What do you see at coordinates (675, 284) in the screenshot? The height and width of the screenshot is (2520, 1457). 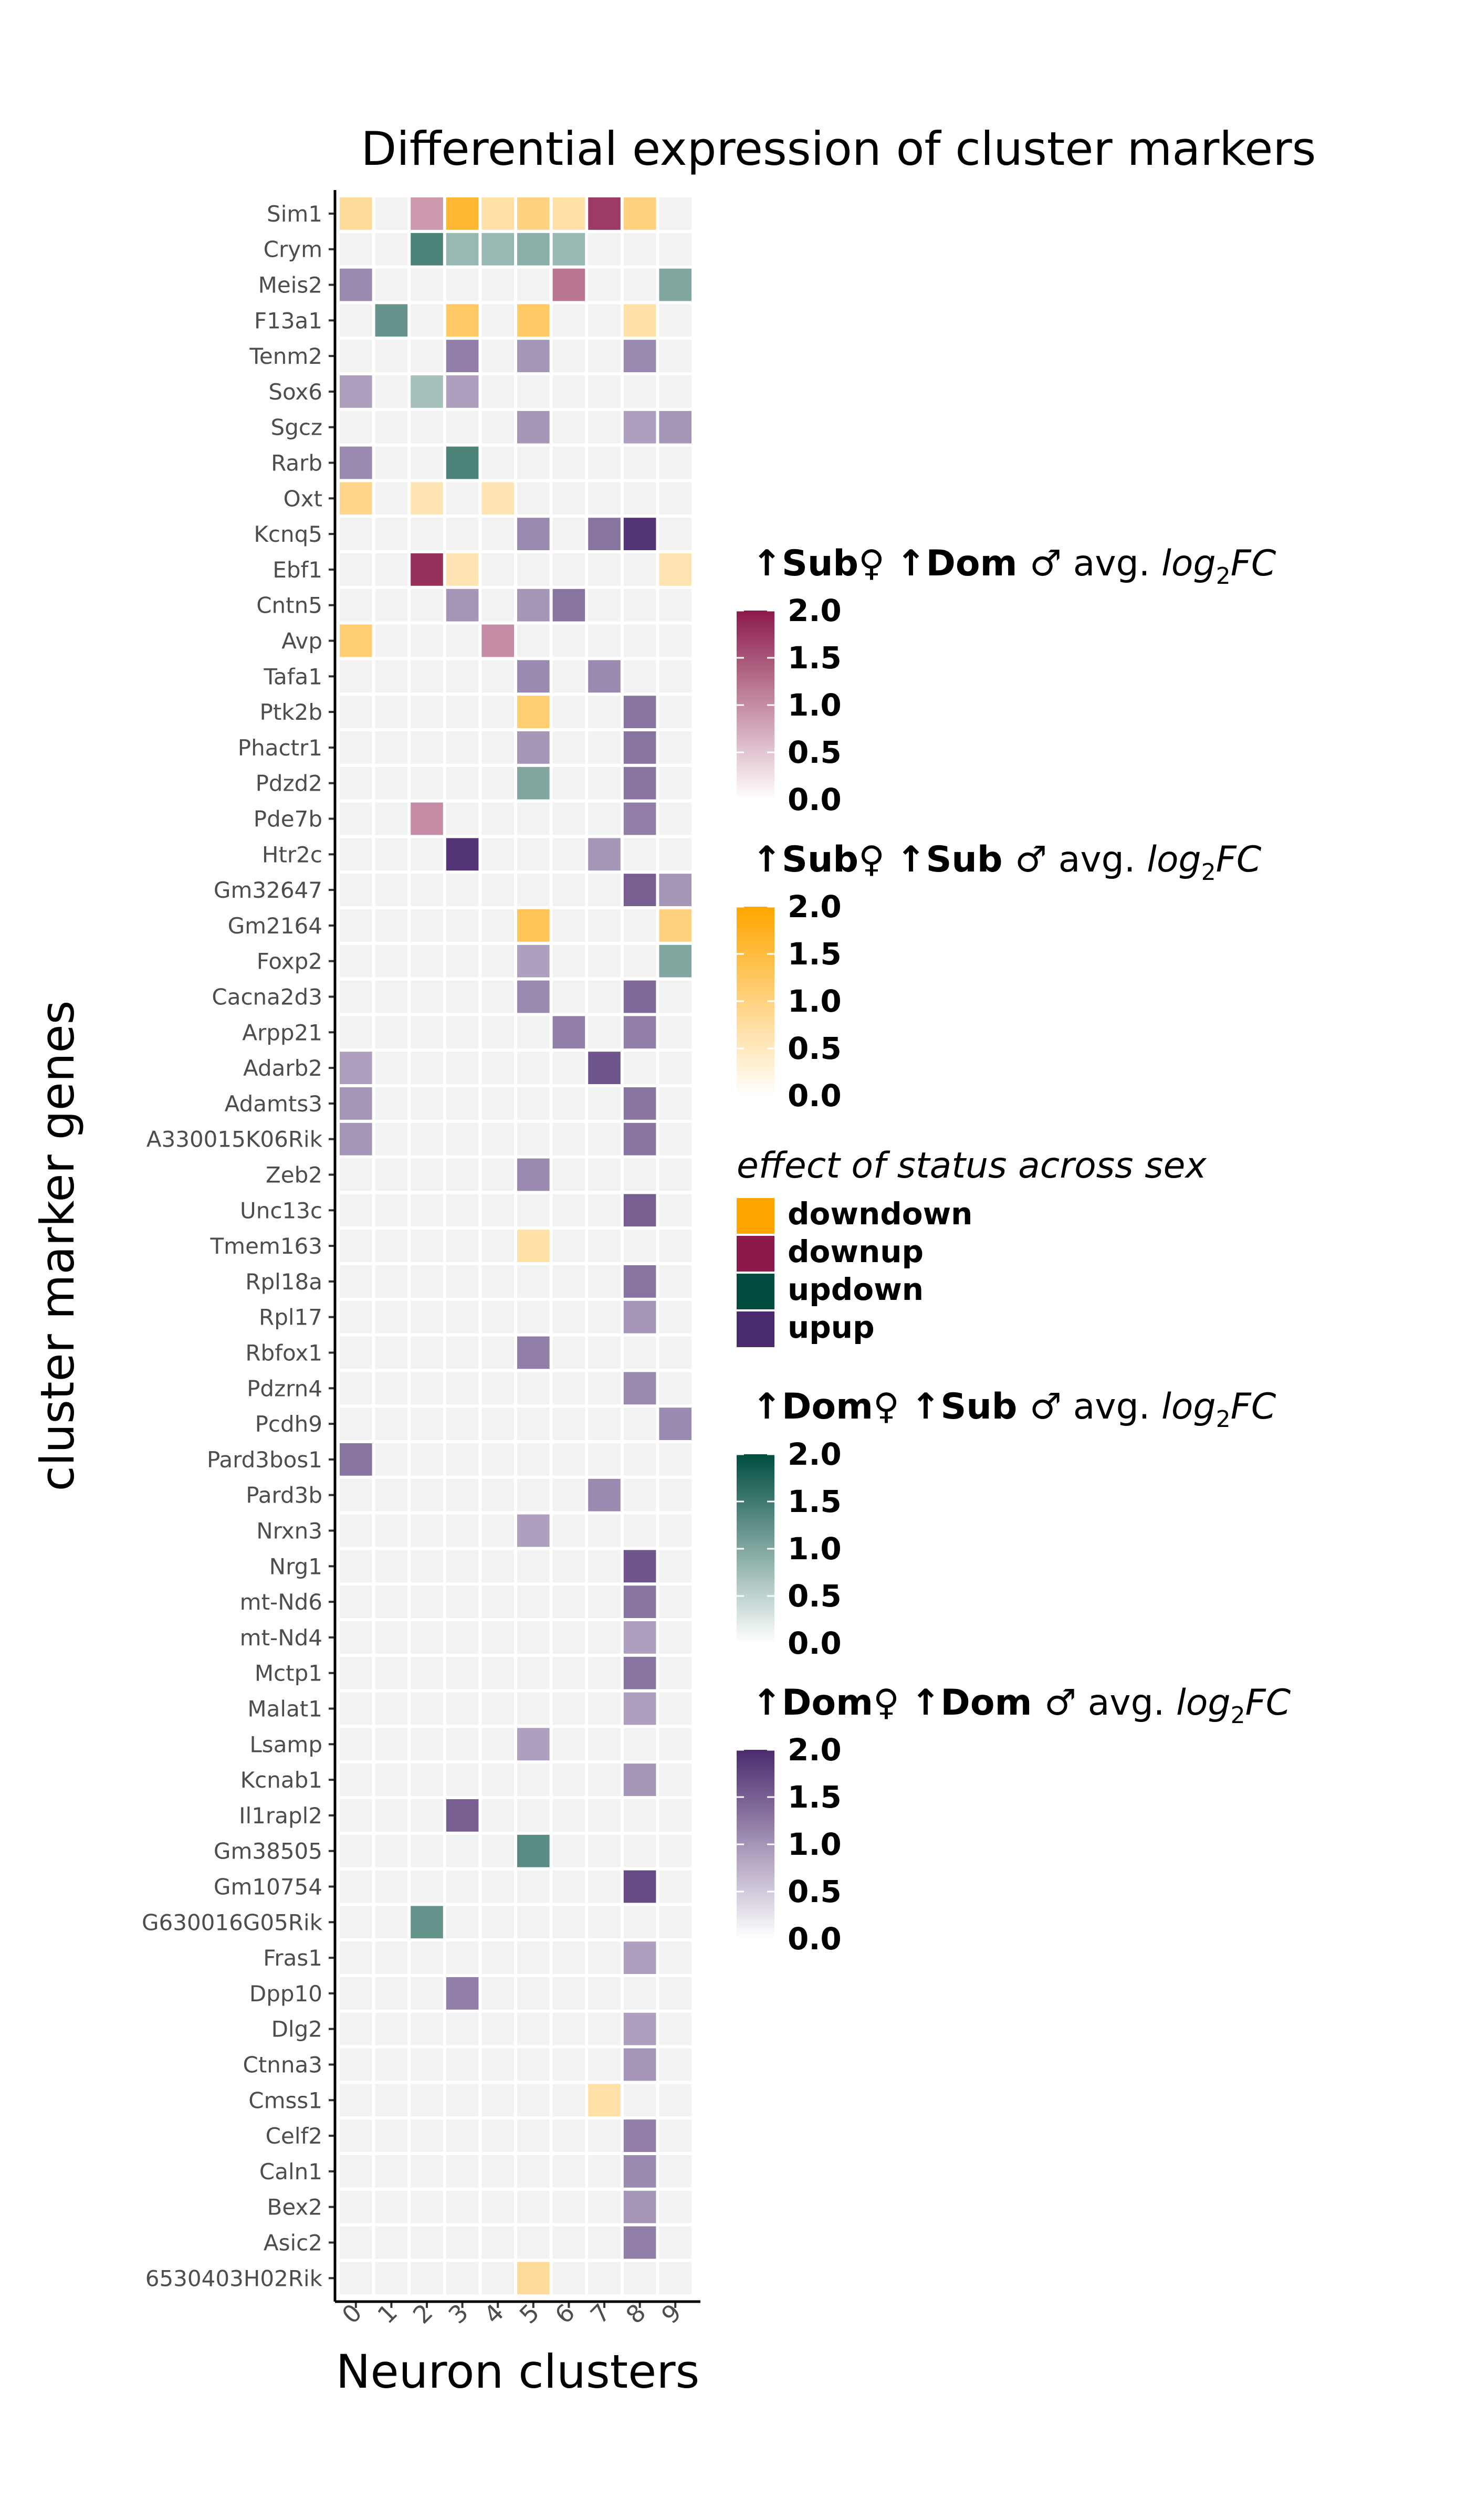 I see `heatmap-cell-updown` at bounding box center [675, 284].